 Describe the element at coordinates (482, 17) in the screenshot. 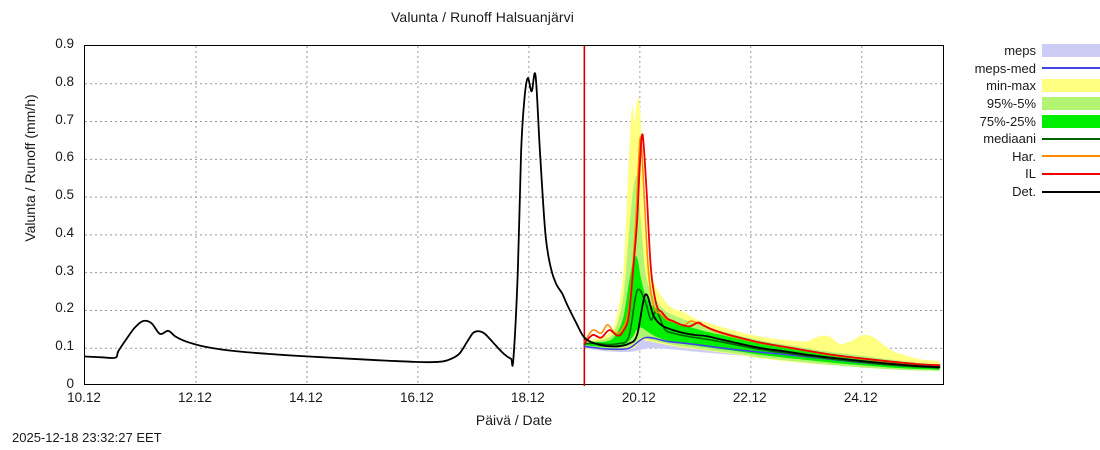

I see `page-title: Valunta / Runoff Halsuanjärvi` at that location.